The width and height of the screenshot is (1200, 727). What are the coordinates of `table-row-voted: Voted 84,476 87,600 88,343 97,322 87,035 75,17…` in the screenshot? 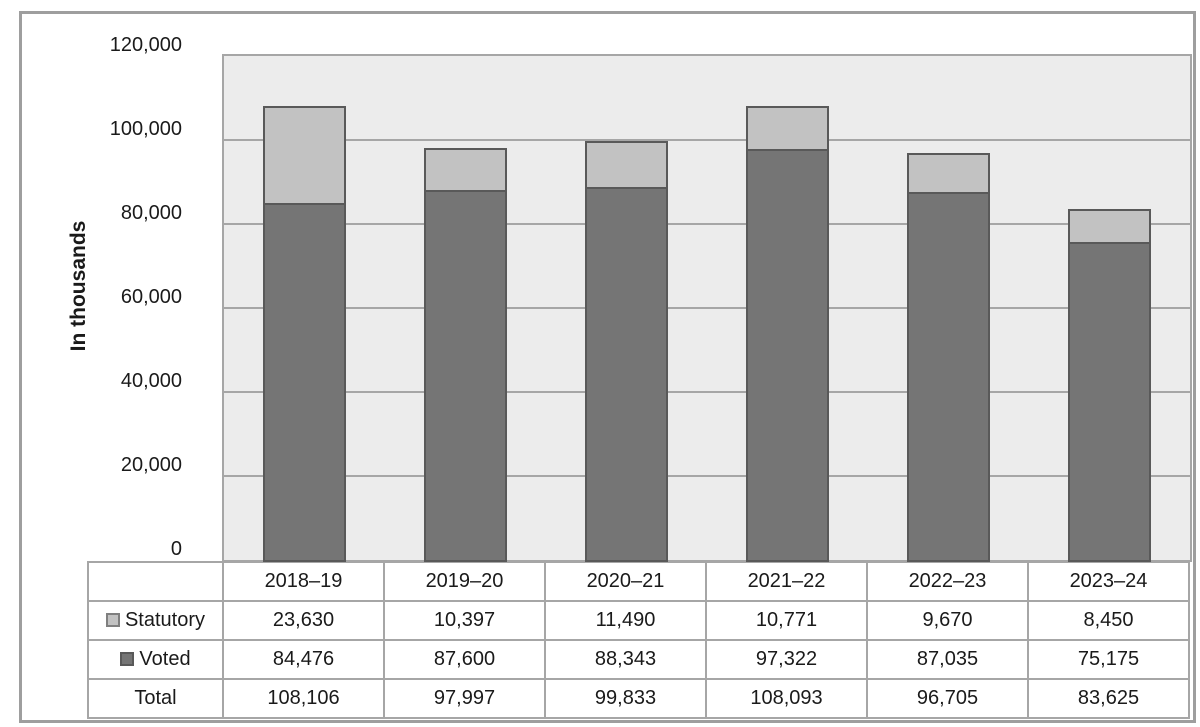 It's located at (638, 659).